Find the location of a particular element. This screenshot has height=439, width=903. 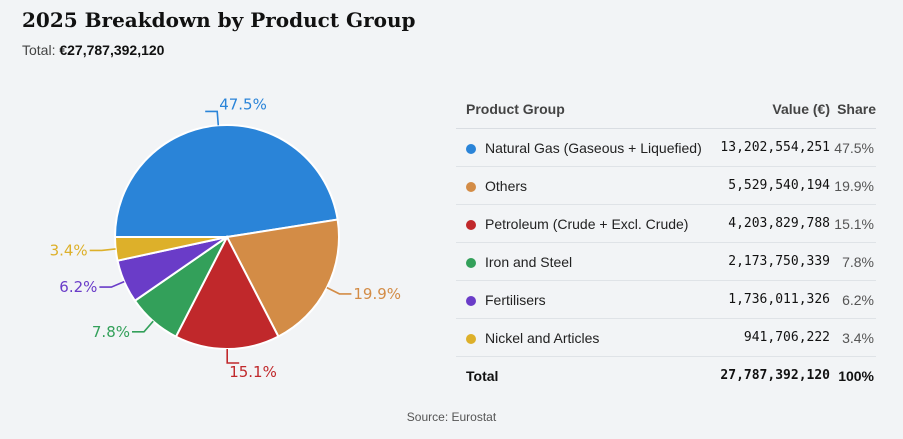

value-cell: 1,736,011,326 is located at coordinates (772, 299).